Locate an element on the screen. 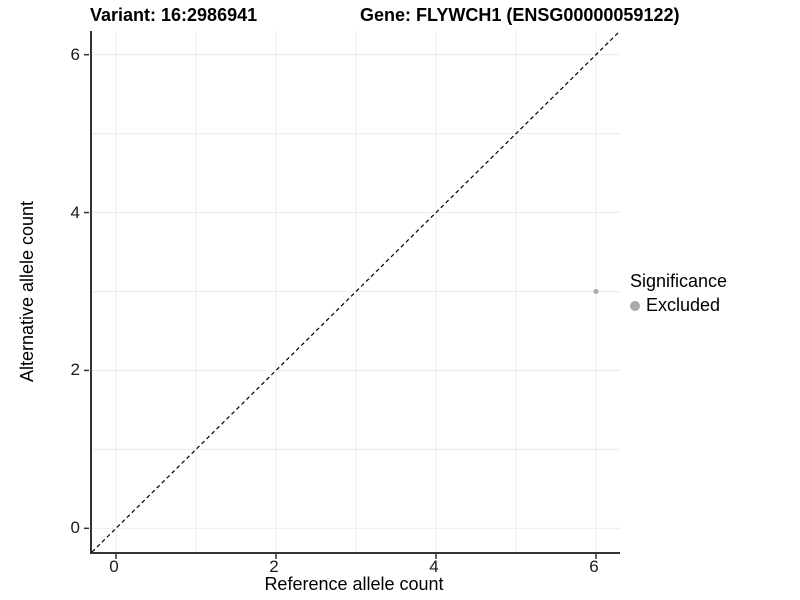 Image resolution: width=800 pixels, height=600 pixels. x-tick-label: 2 is located at coordinates (274, 566).